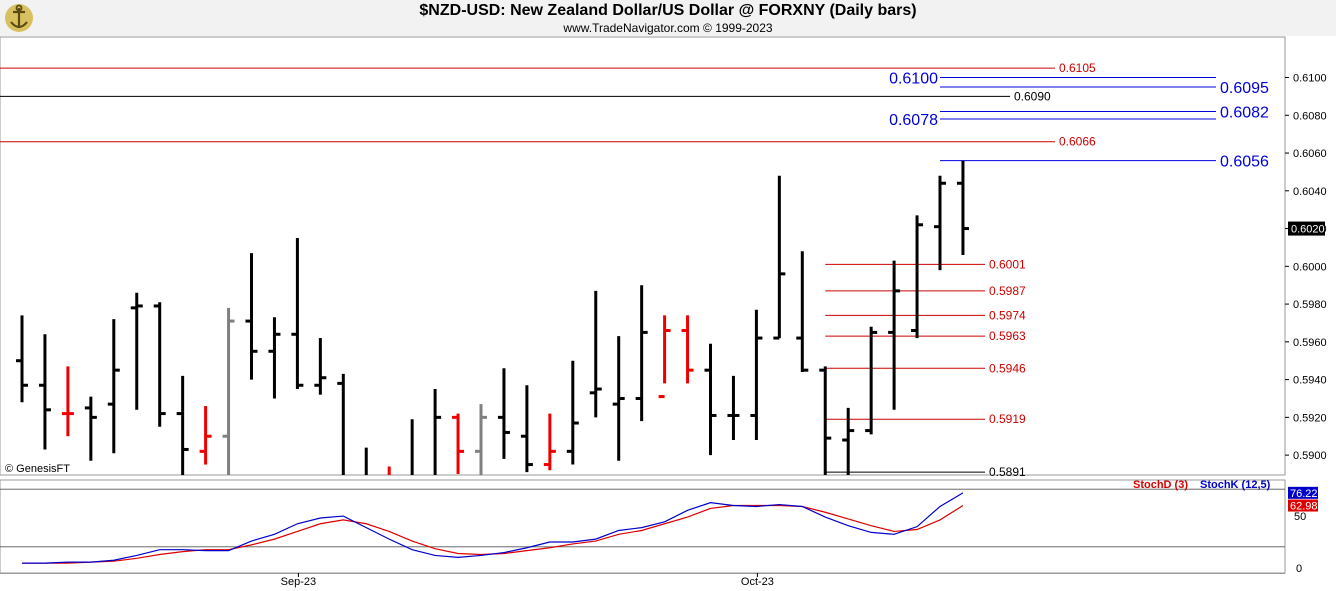 The height and width of the screenshot is (591, 1336). I want to click on copyright-label: © GenesisFT, so click(37, 469).